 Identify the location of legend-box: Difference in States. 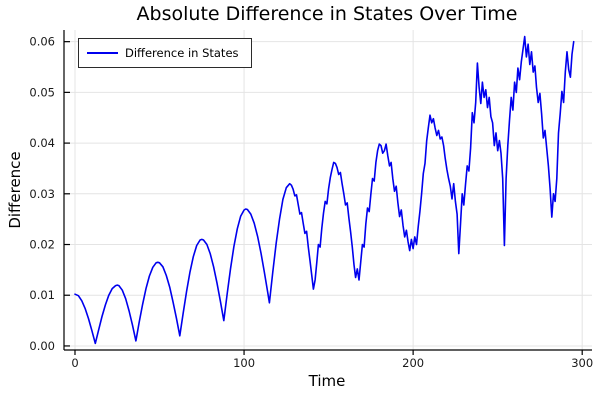
(165, 53).